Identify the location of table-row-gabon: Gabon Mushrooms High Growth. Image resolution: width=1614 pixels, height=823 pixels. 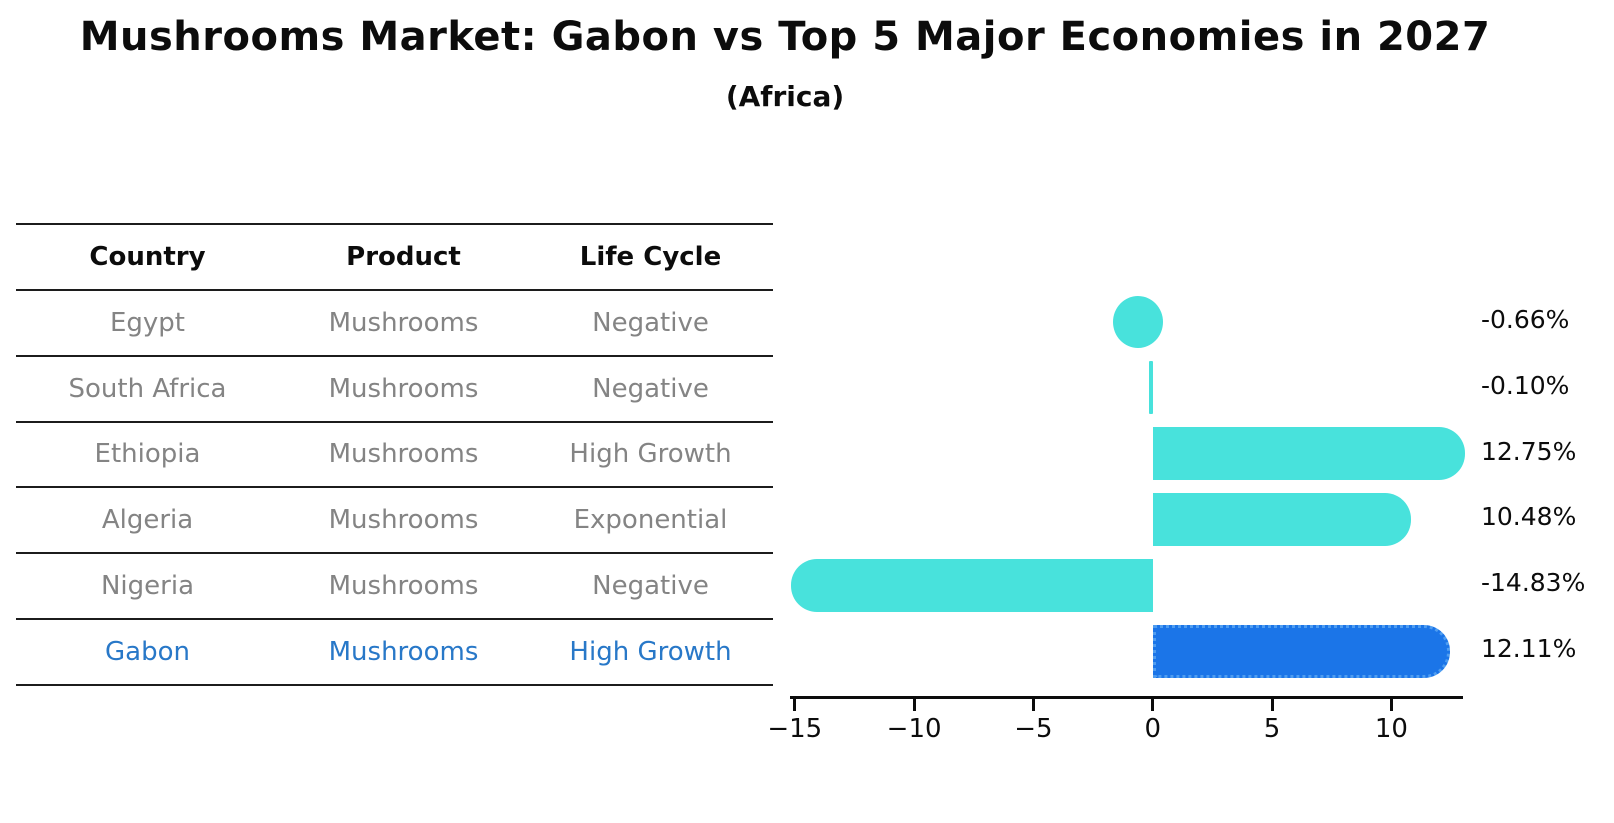
(394, 653).